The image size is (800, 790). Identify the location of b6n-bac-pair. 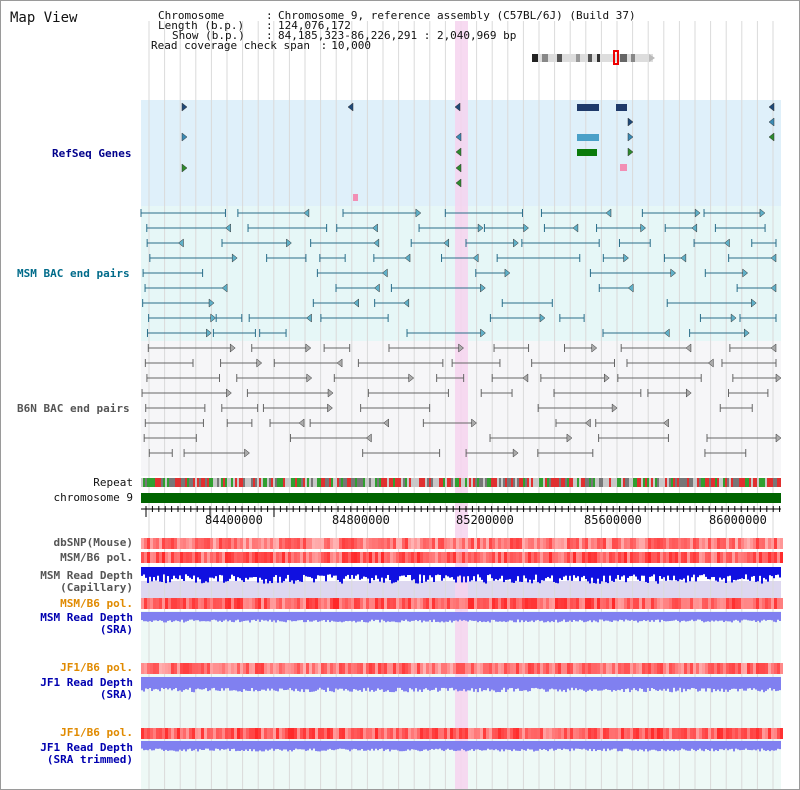
(778, 378).